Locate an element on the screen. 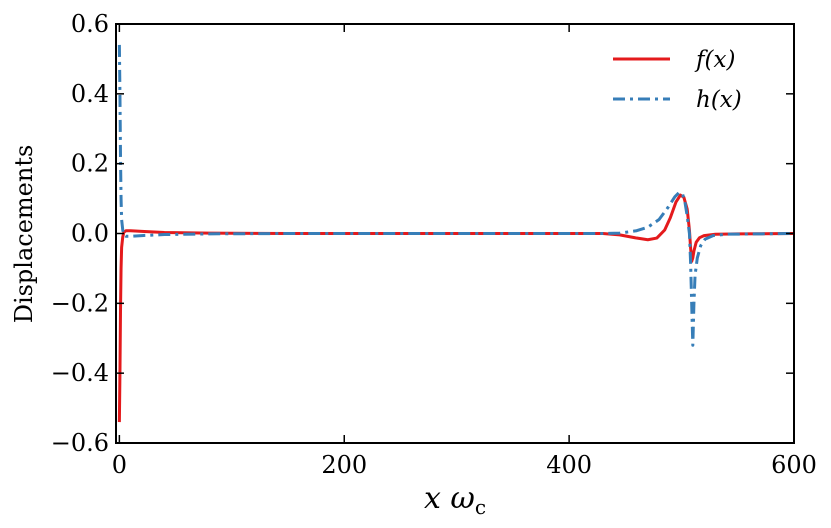 Image resolution: width=831 pixels, height=528 pixels. y-tick-label: 0.6 is located at coordinates (90, 24).